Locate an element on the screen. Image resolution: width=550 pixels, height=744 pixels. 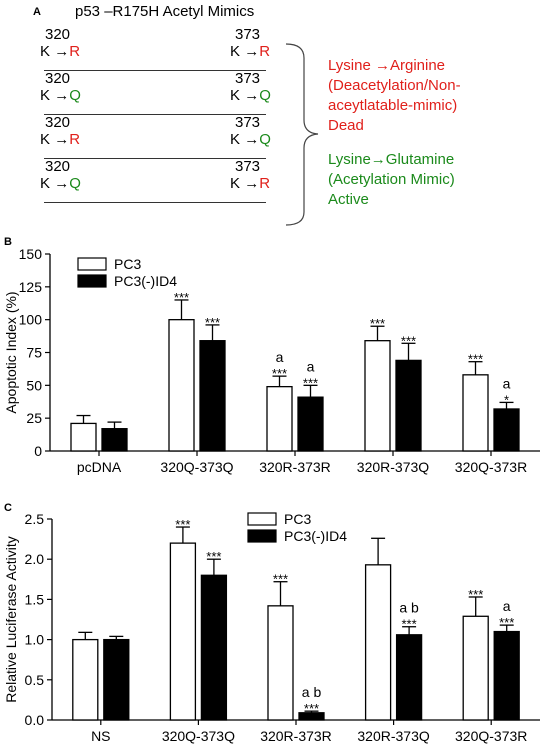
y-tick-label: 0 is located at coordinates (38, 451).